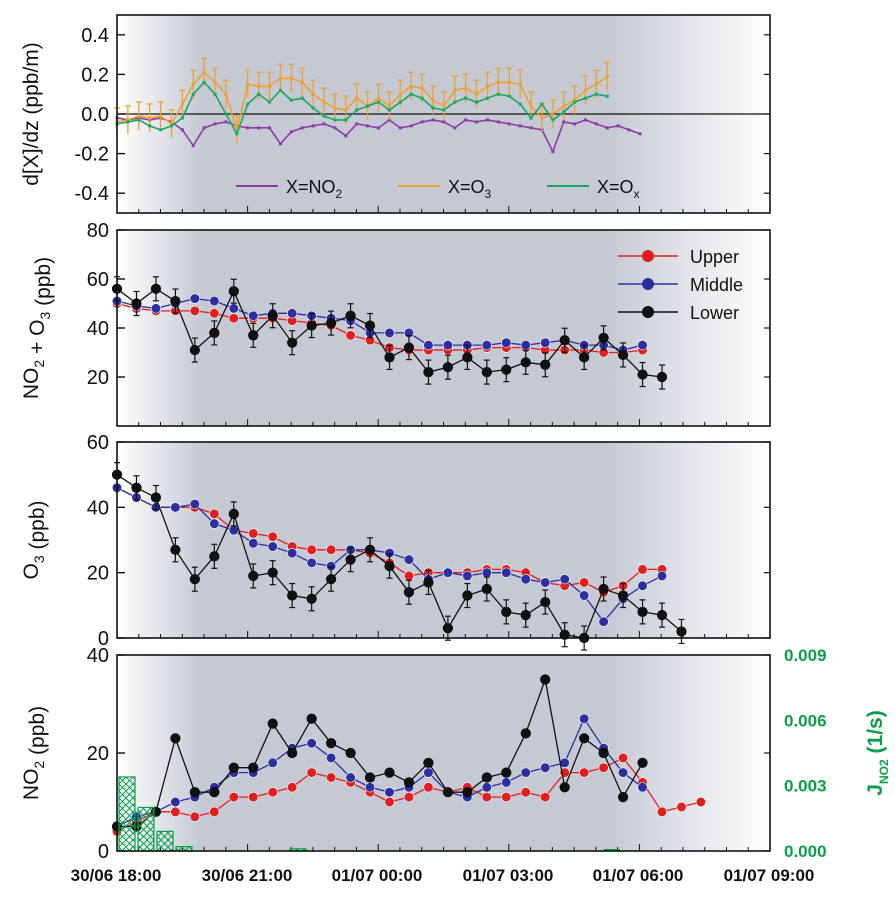 This screenshot has width=895, height=901. Describe the element at coordinates (92, 155) in the screenshot. I see `y-tick-label: -0.2` at that location.